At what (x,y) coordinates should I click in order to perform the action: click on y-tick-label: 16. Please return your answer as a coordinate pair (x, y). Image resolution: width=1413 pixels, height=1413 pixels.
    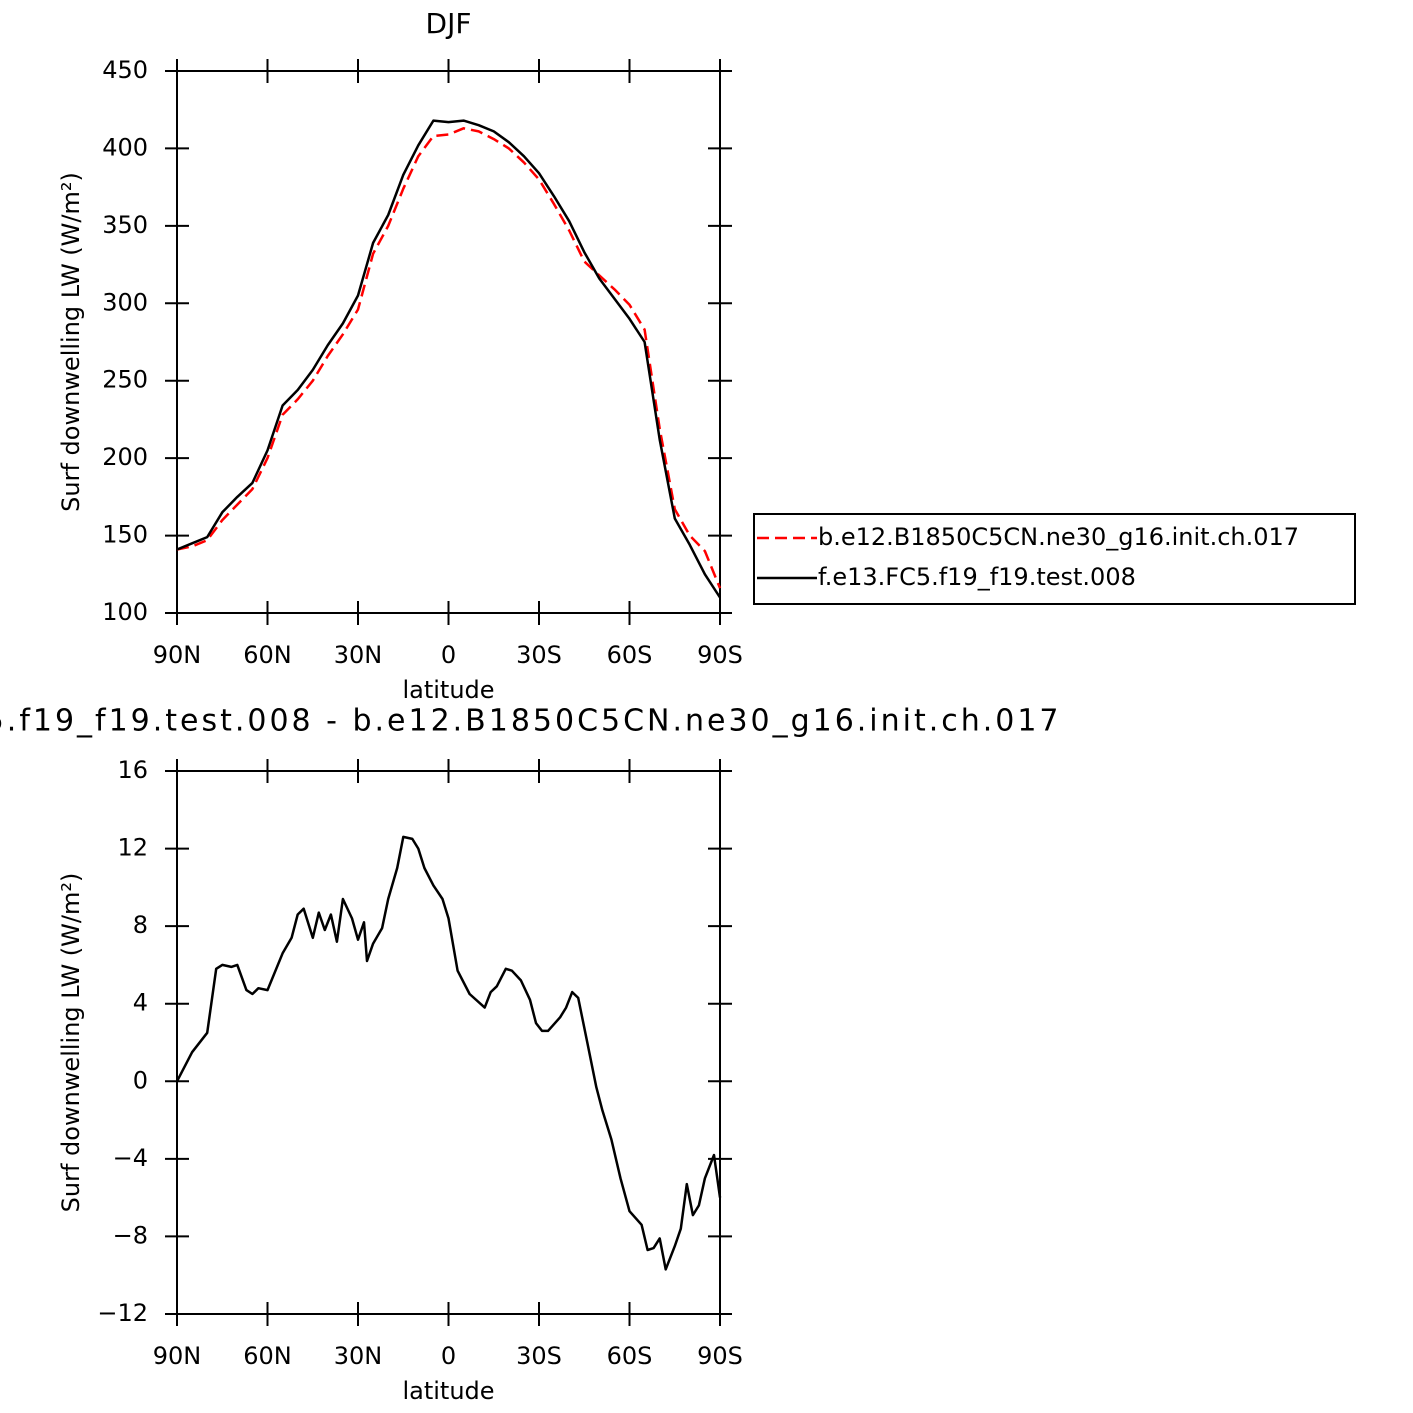
    Looking at the image, I should click on (132, 770).